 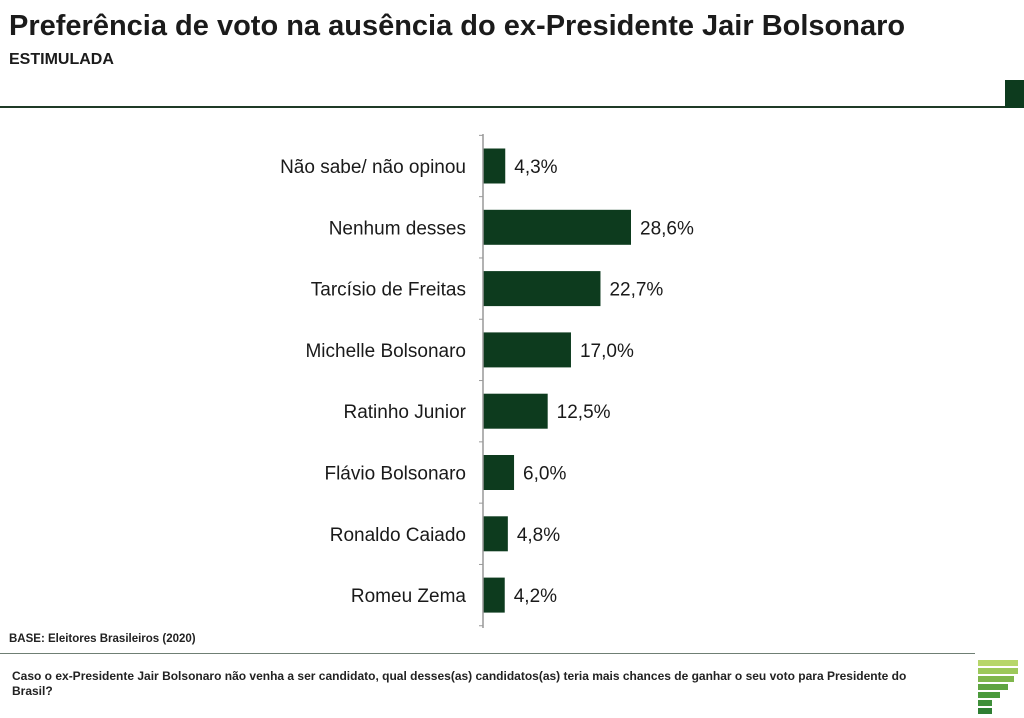 I want to click on category-label: Tarcísio de Freitas, so click(x=388, y=290).